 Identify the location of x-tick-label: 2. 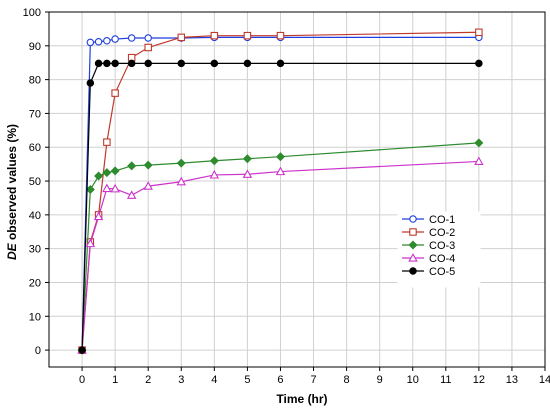
(148, 380).